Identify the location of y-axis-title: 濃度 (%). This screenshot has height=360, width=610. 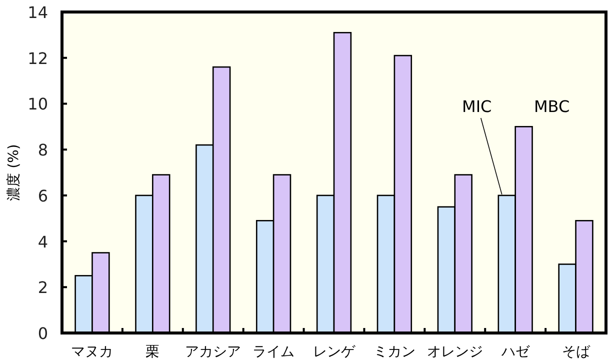
(14, 172).